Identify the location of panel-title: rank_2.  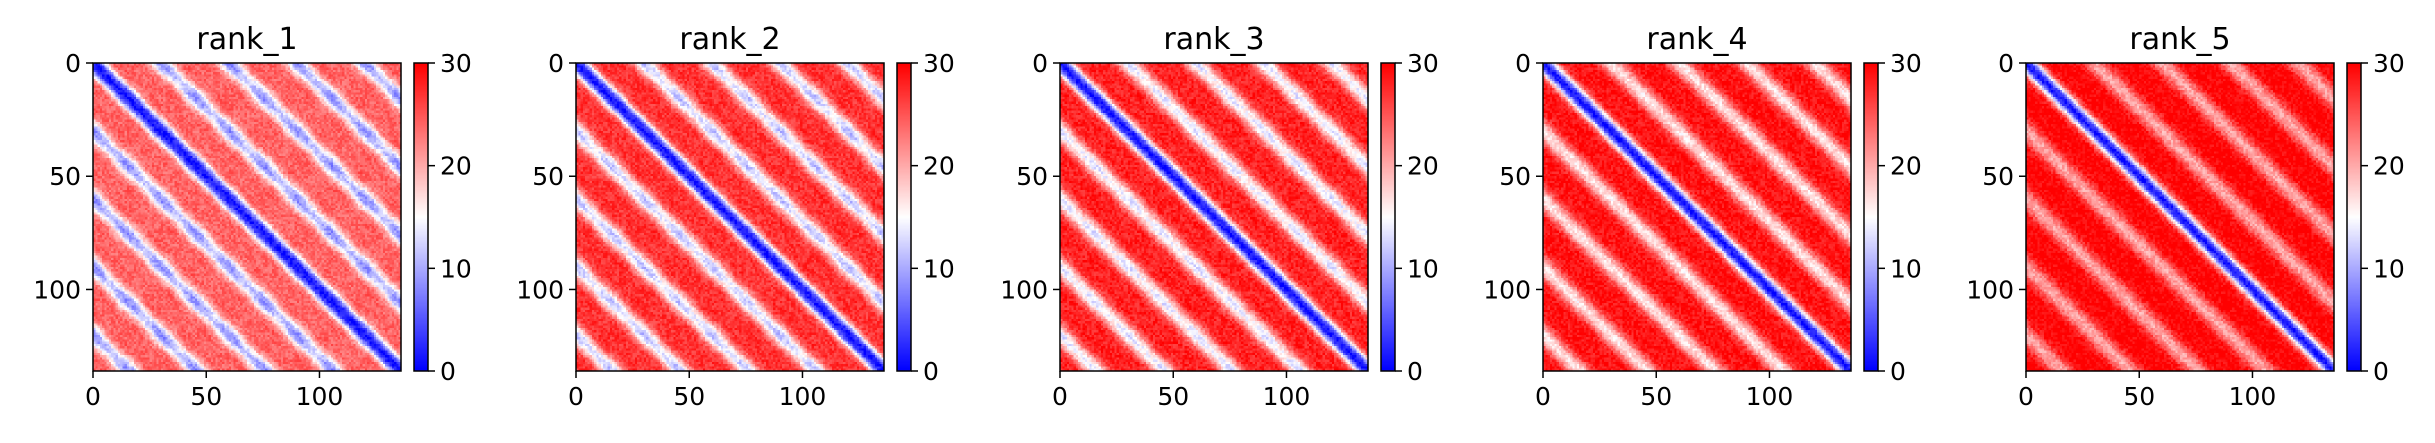
(729, 39).